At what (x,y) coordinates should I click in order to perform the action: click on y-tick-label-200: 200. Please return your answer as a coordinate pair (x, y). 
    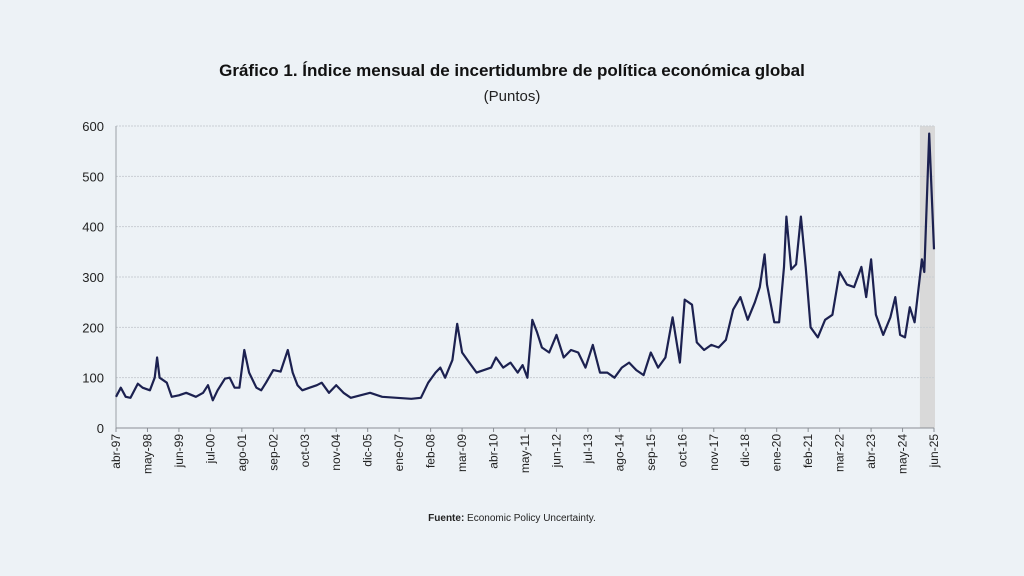
    Looking at the image, I should click on (93, 327).